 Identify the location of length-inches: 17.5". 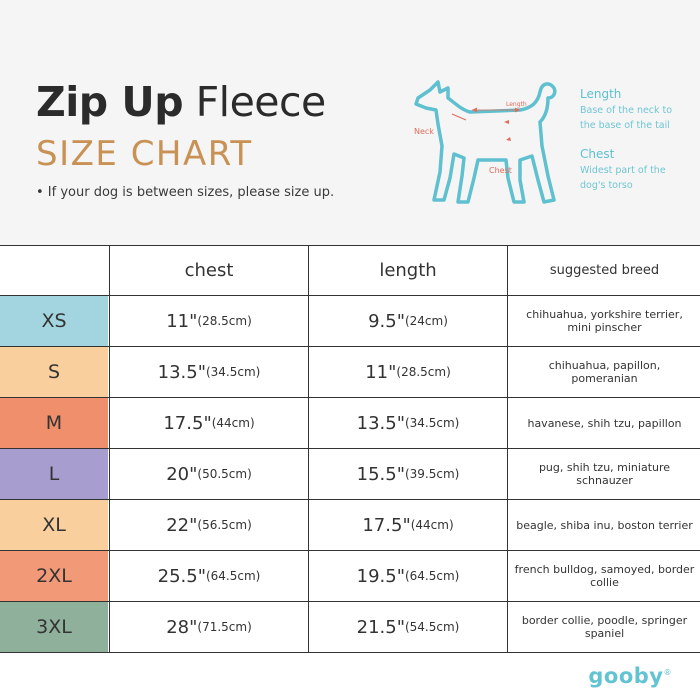
(386, 525).